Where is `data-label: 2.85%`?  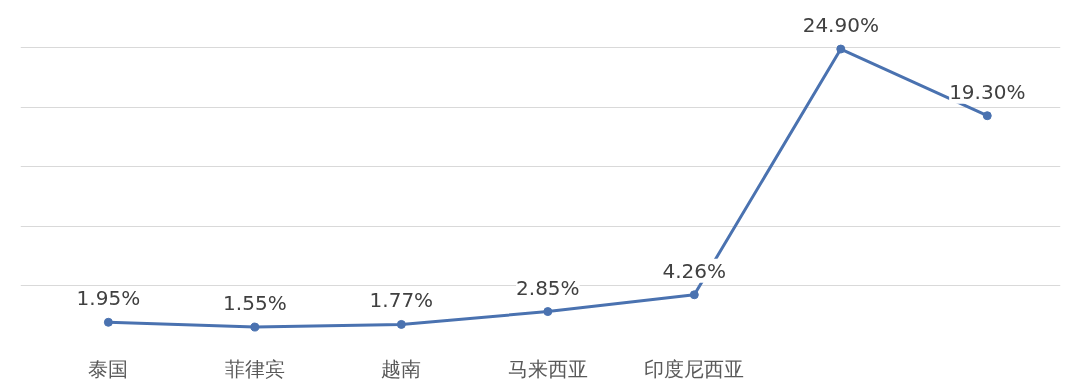
data-label: 2.85% is located at coordinates (548, 287).